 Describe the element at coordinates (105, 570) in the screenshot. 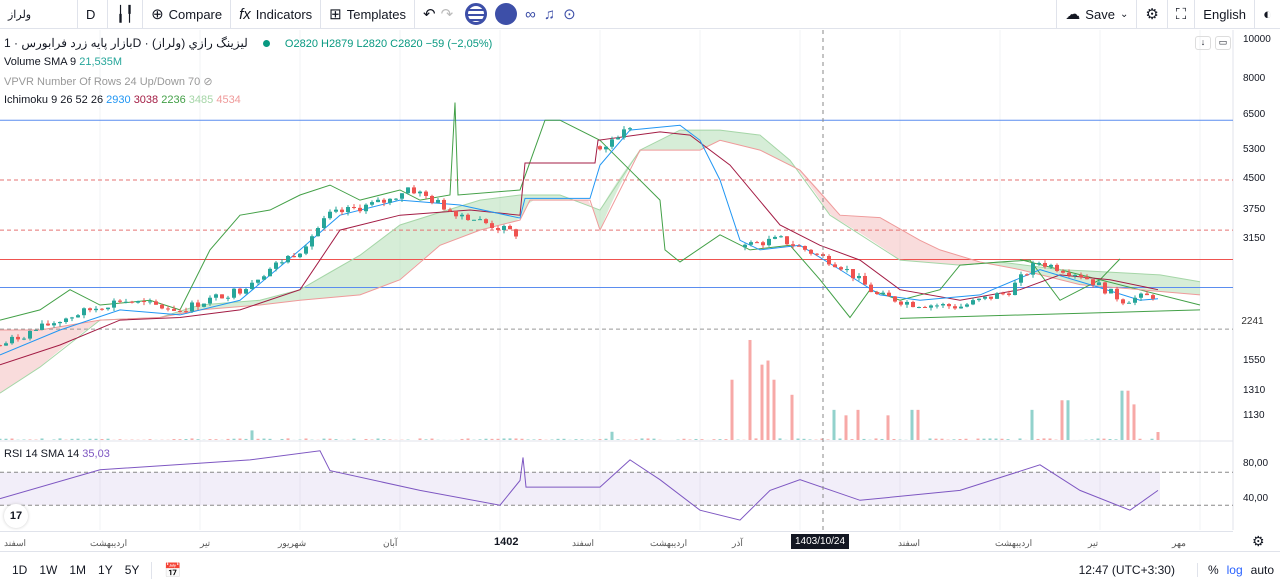

I see `range-1y: 1Y` at that location.